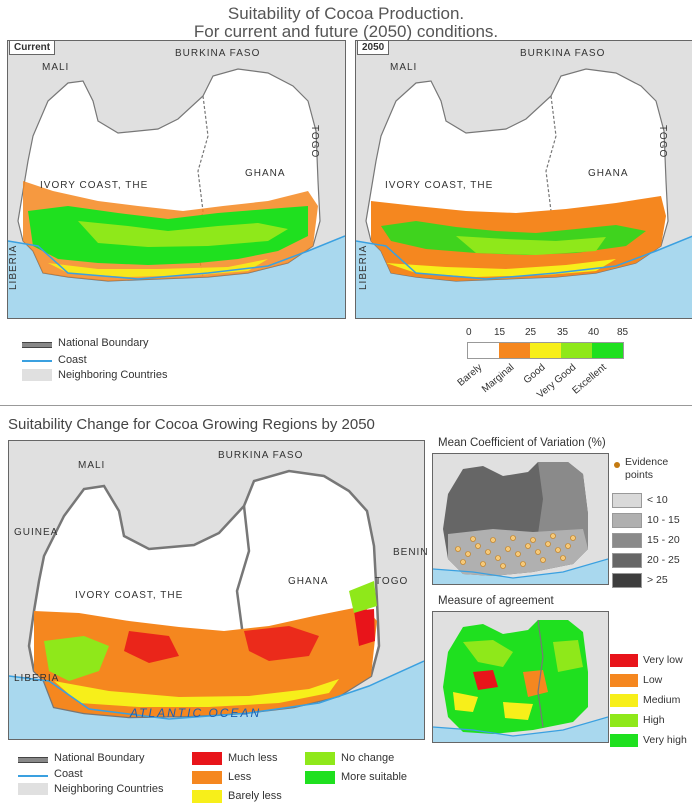 This screenshot has height=812, width=692. I want to click on legend2-neighbor-label: Neighboring Countries, so click(109, 789).